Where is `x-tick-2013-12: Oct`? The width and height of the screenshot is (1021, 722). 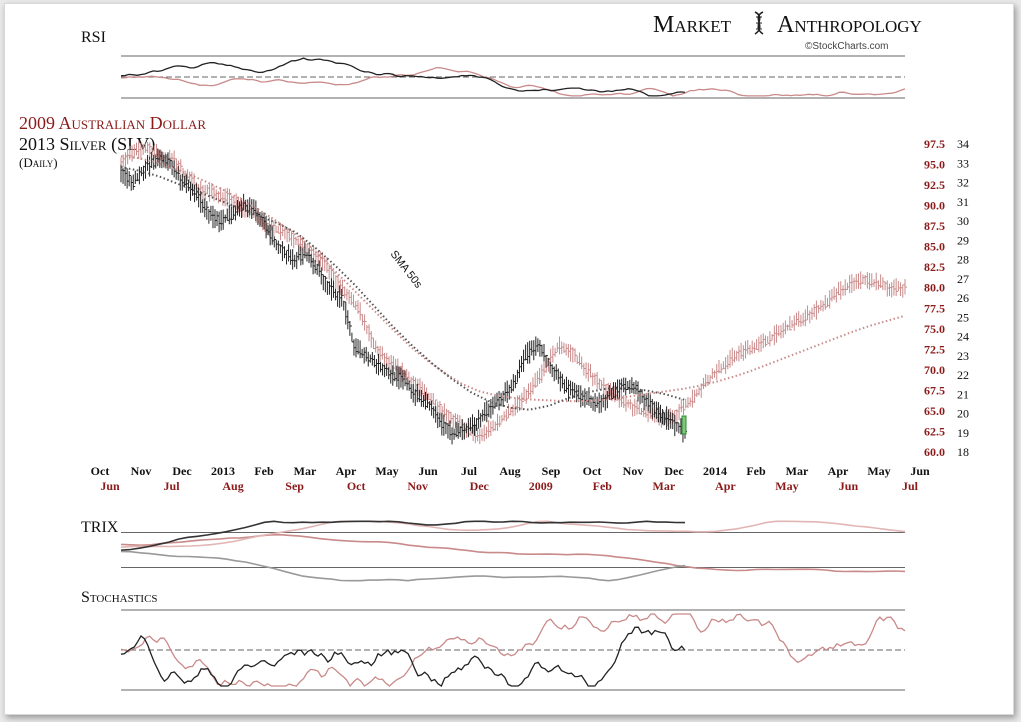
x-tick-2013-12: Oct is located at coordinates (592, 471).